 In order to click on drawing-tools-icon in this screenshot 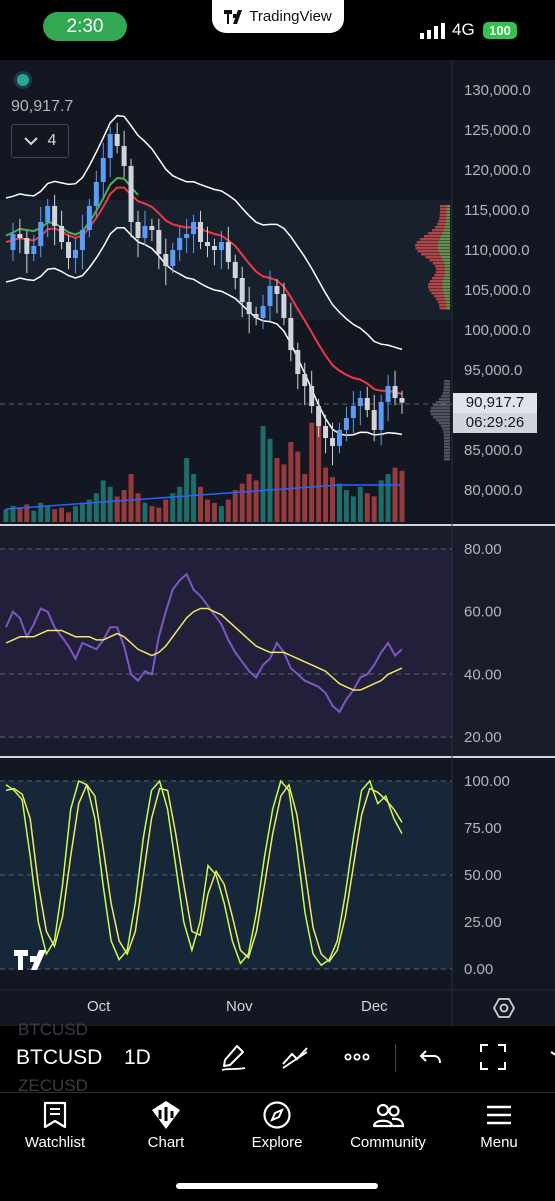, I will do `click(295, 1057)`.